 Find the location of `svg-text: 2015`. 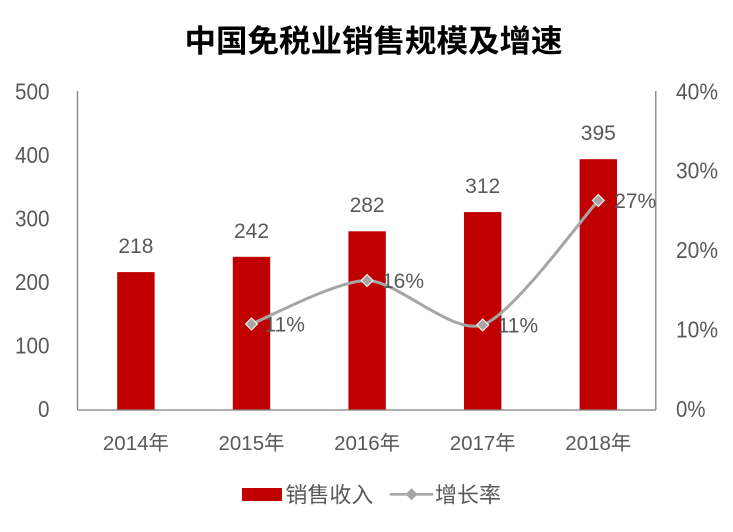

svg-text: 2015 is located at coordinates (242, 443).